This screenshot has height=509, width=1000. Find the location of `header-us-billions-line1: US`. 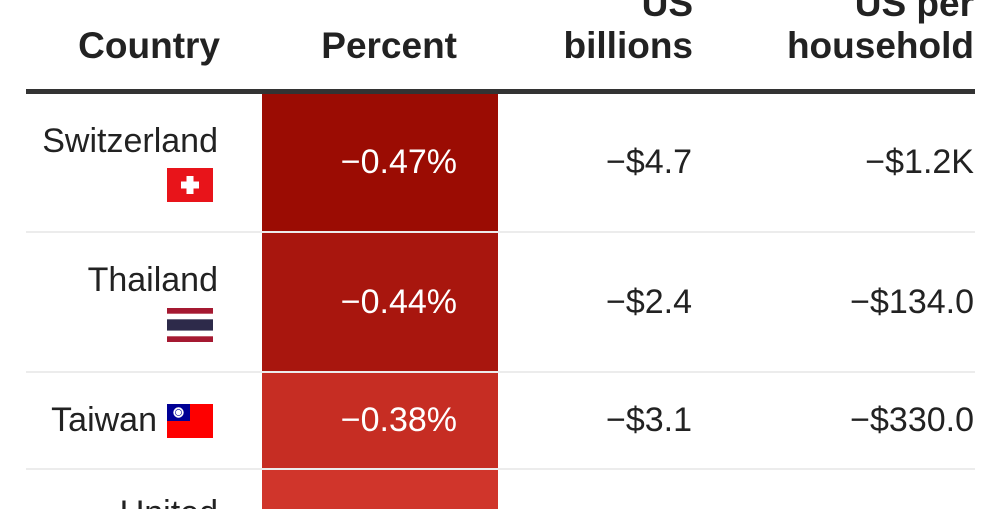

header-us-billions-line1: US is located at coordinates (667, 12).